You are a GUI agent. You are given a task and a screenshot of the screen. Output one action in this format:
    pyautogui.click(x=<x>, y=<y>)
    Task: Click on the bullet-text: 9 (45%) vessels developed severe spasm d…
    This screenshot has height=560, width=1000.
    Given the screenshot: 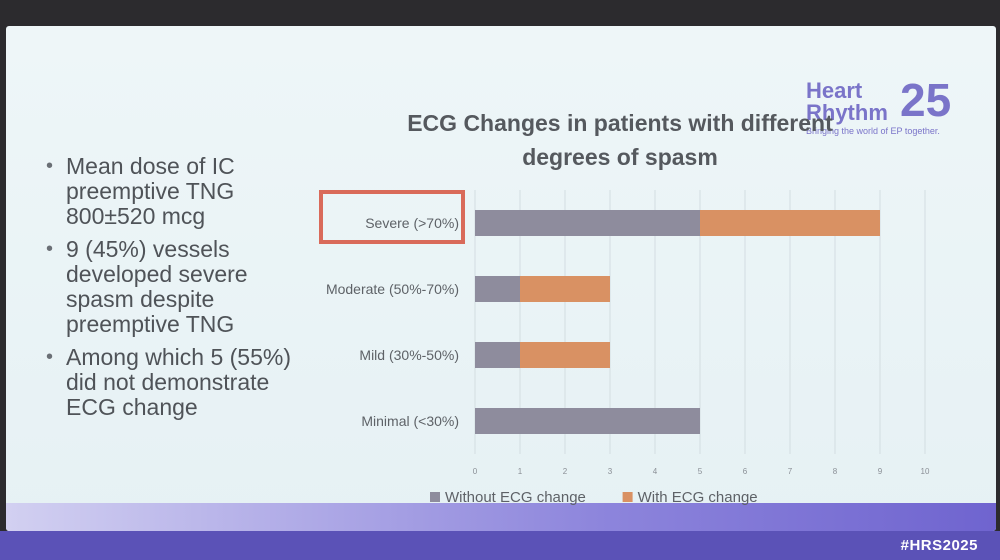 What is the action you would take?
    pyautogui.click(x=157, y=286)
    